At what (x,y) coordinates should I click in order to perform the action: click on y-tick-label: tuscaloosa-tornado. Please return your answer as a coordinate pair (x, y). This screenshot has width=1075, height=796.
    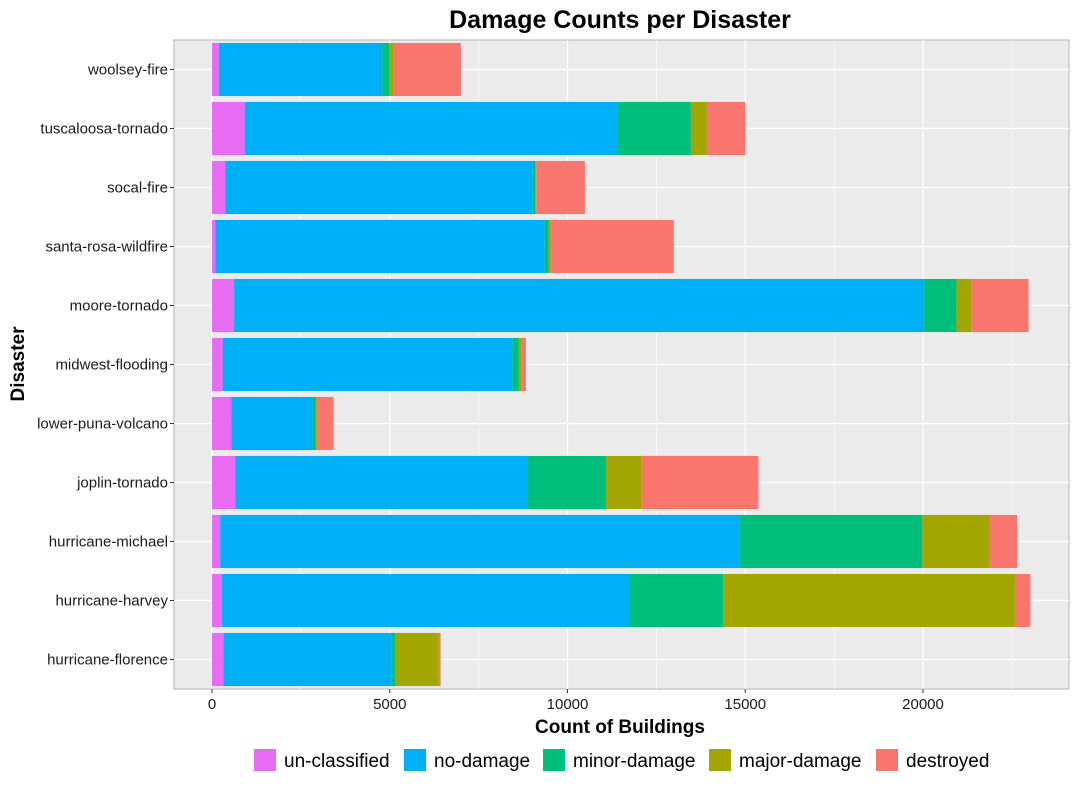
    Looking at the image, I should click on (104, 129).